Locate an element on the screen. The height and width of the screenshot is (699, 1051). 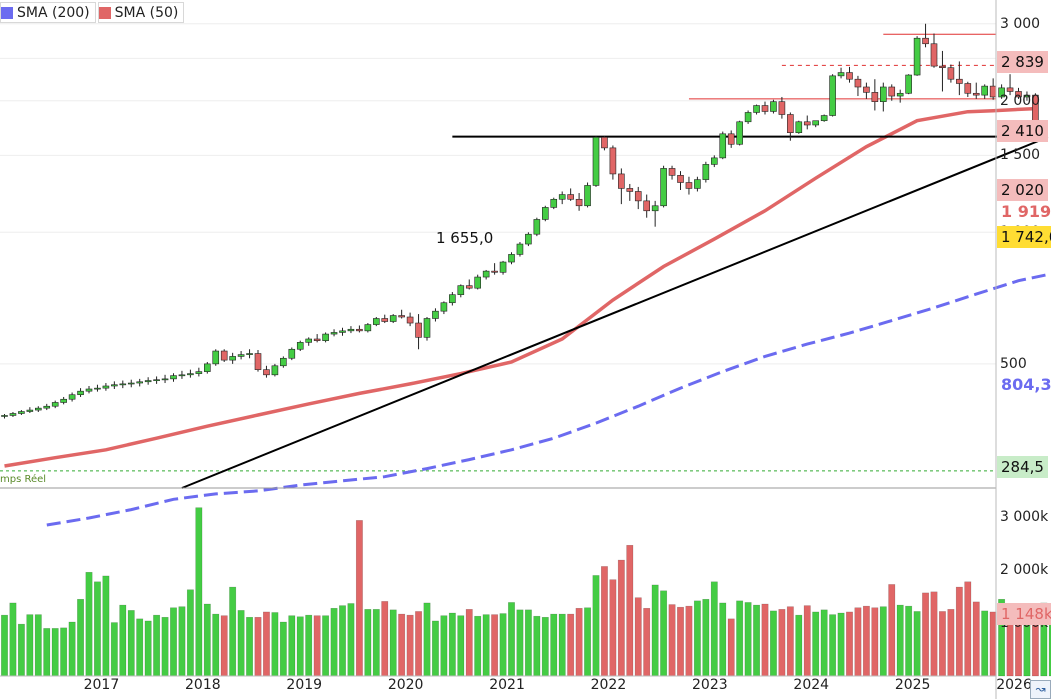
sma50-value-badge: 1 919, is located at coordinates (1024, 212).